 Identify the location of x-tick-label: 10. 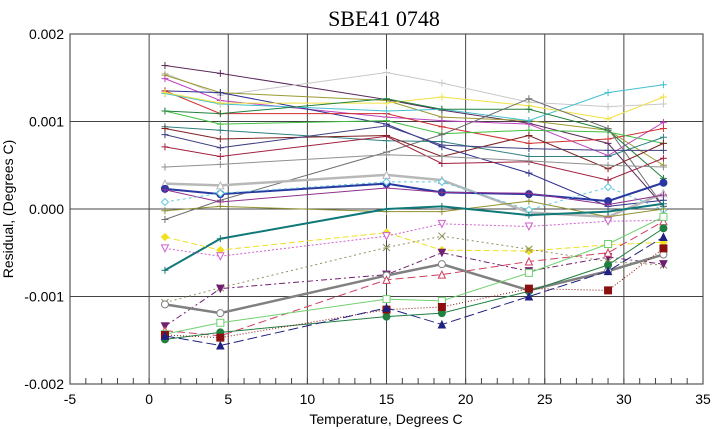
(308, 399).